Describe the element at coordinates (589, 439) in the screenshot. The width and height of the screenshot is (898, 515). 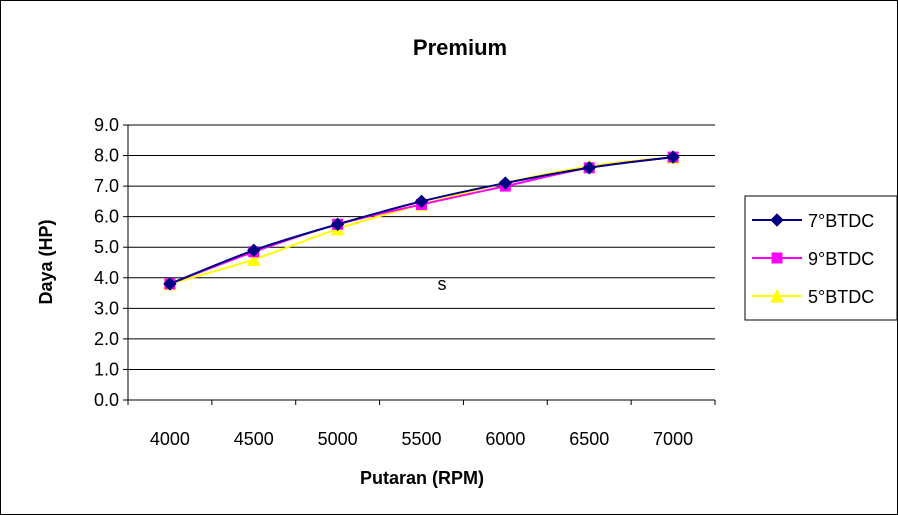
I see `x-tick-label: 6500` at that location.